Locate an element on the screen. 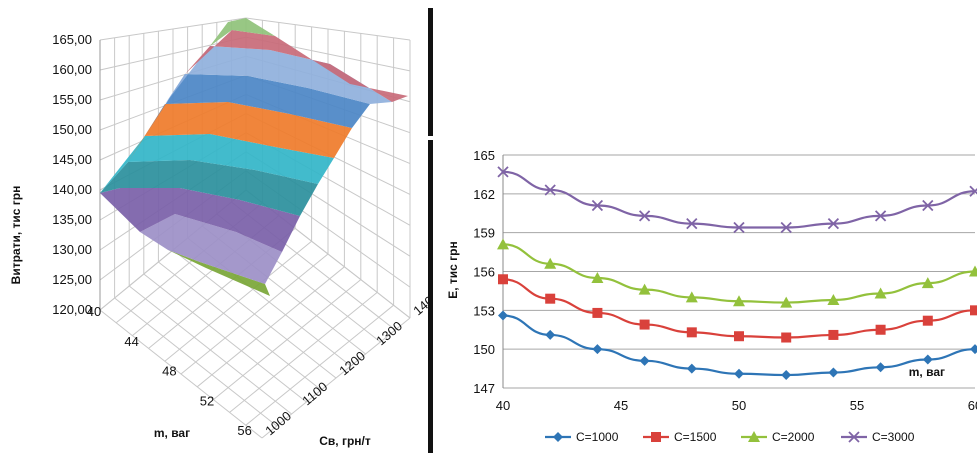 The height and width of the screenshot is (458, 977). m-tick-label: 52 is located at coordinates (207, 400).